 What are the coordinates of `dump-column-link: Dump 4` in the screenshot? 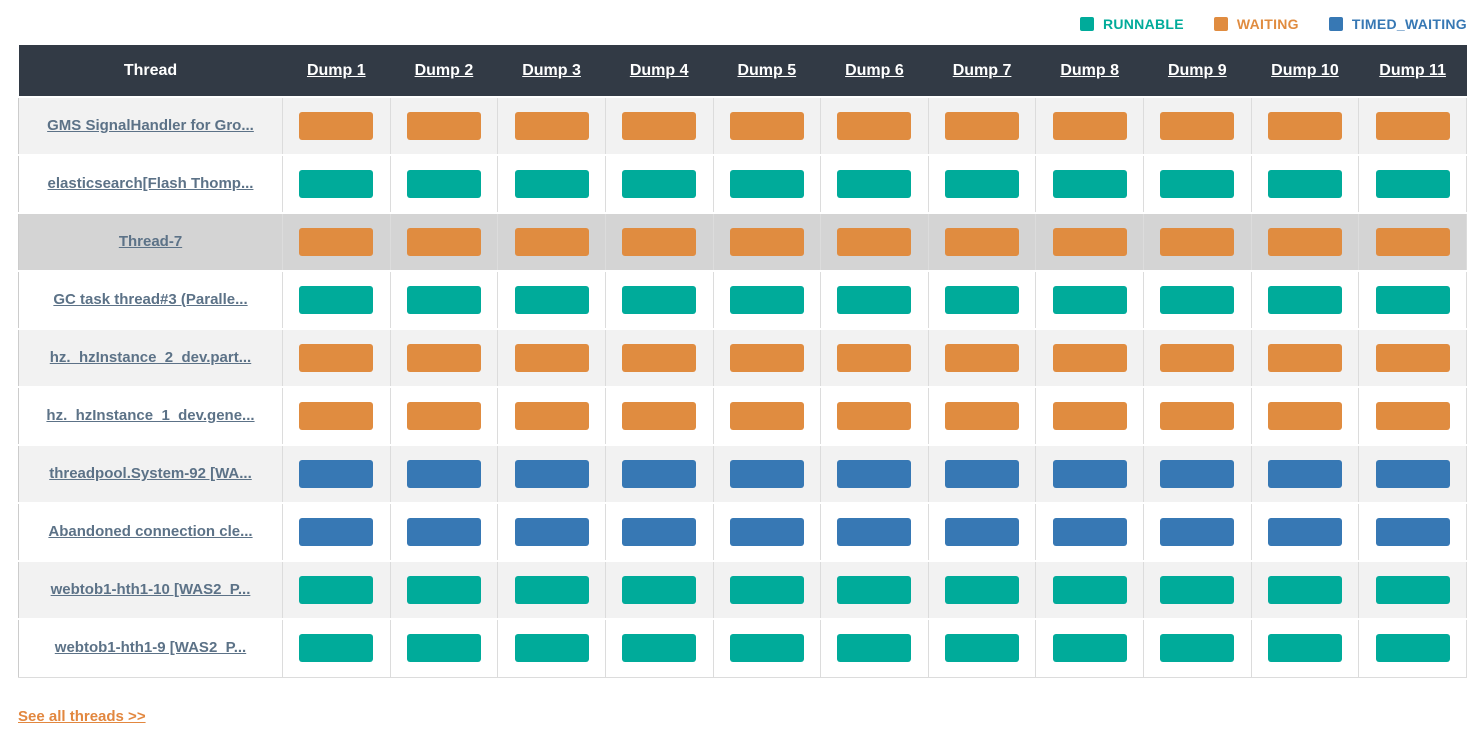 It's located at (659, 70).